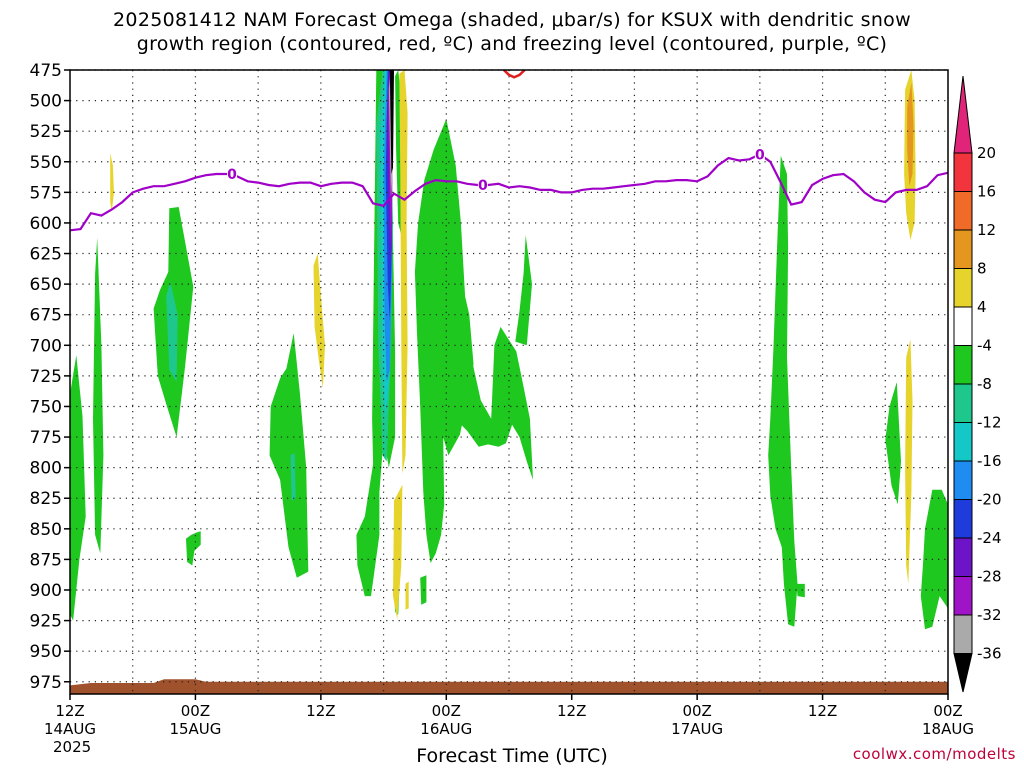 This screenshot has height=768, width=1024. Describe the element at coordinates (934, 754) in the screenshot. I see `credit-link: coolwx.com/modelts` at that location.